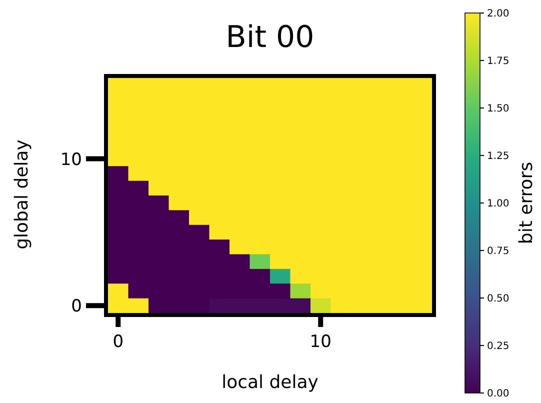  Describe the element at coordinates (498, 346) in the screenshot. I see `color-bar-label: 0.25` at that location.